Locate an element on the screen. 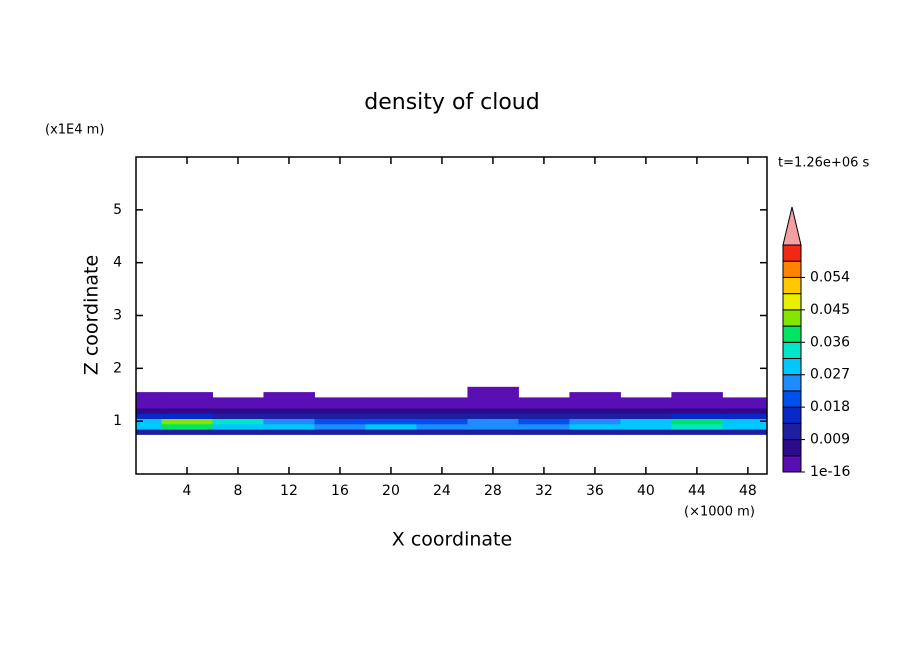  y-tick-label: 5 is located at coordinates (117, 210).